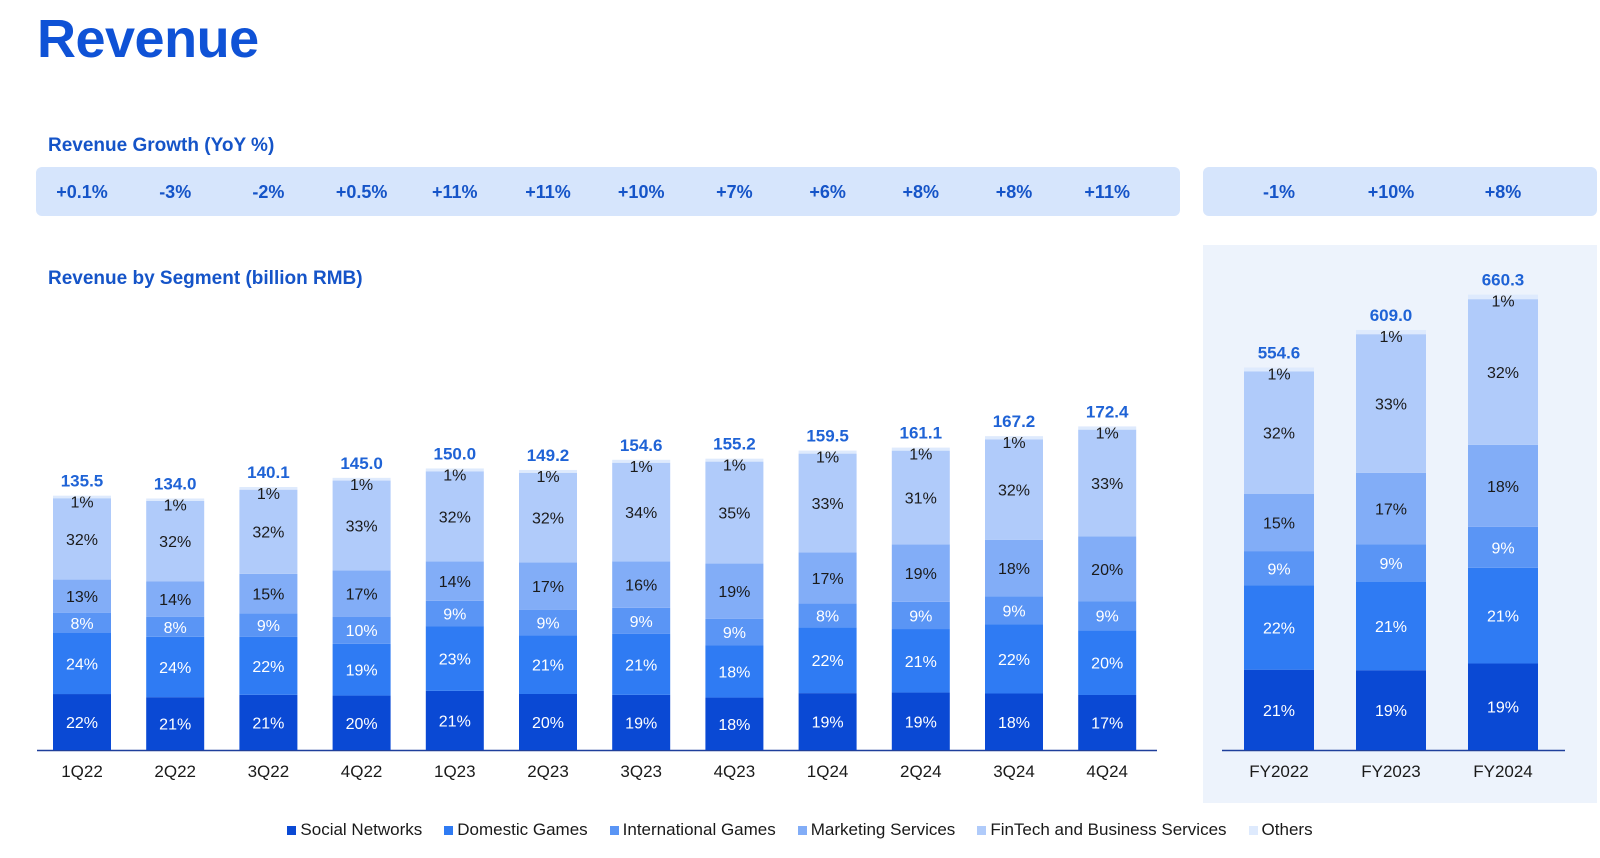 The width and height of the screenshot is (1600, 858). What do you see at coordinates (876, 830) in the screenshot?
I see `legend-item: Marketing Services` at bounding box center [876, 830].